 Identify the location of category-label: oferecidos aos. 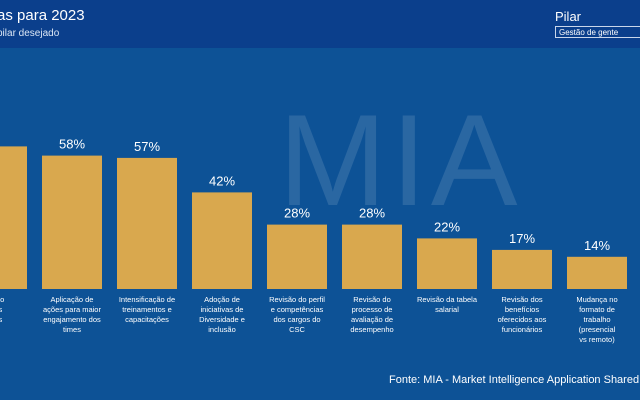
(522, 319).